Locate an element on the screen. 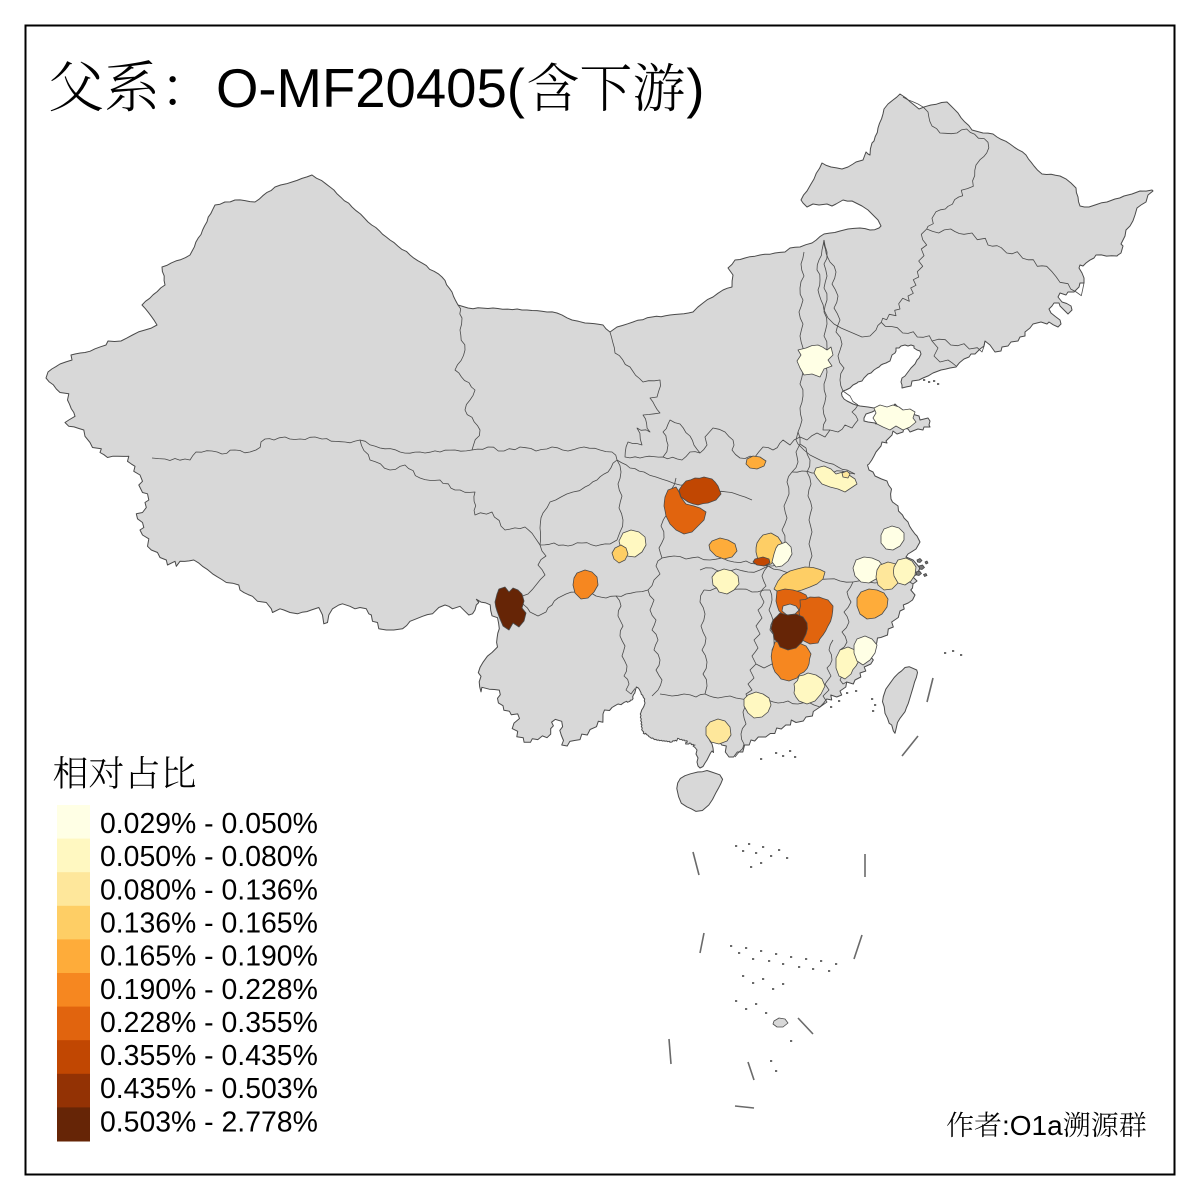 This screenshot has width=1200, height=1200. svg-text: 0.050% - 0.080% is located at coordinates (209, 857).